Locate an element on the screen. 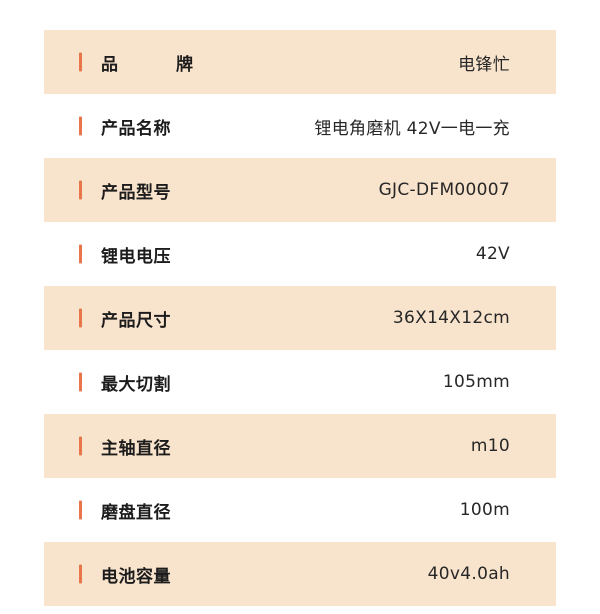  spec-value: GJC-DFM00007 is located at coordinates (444, 190).